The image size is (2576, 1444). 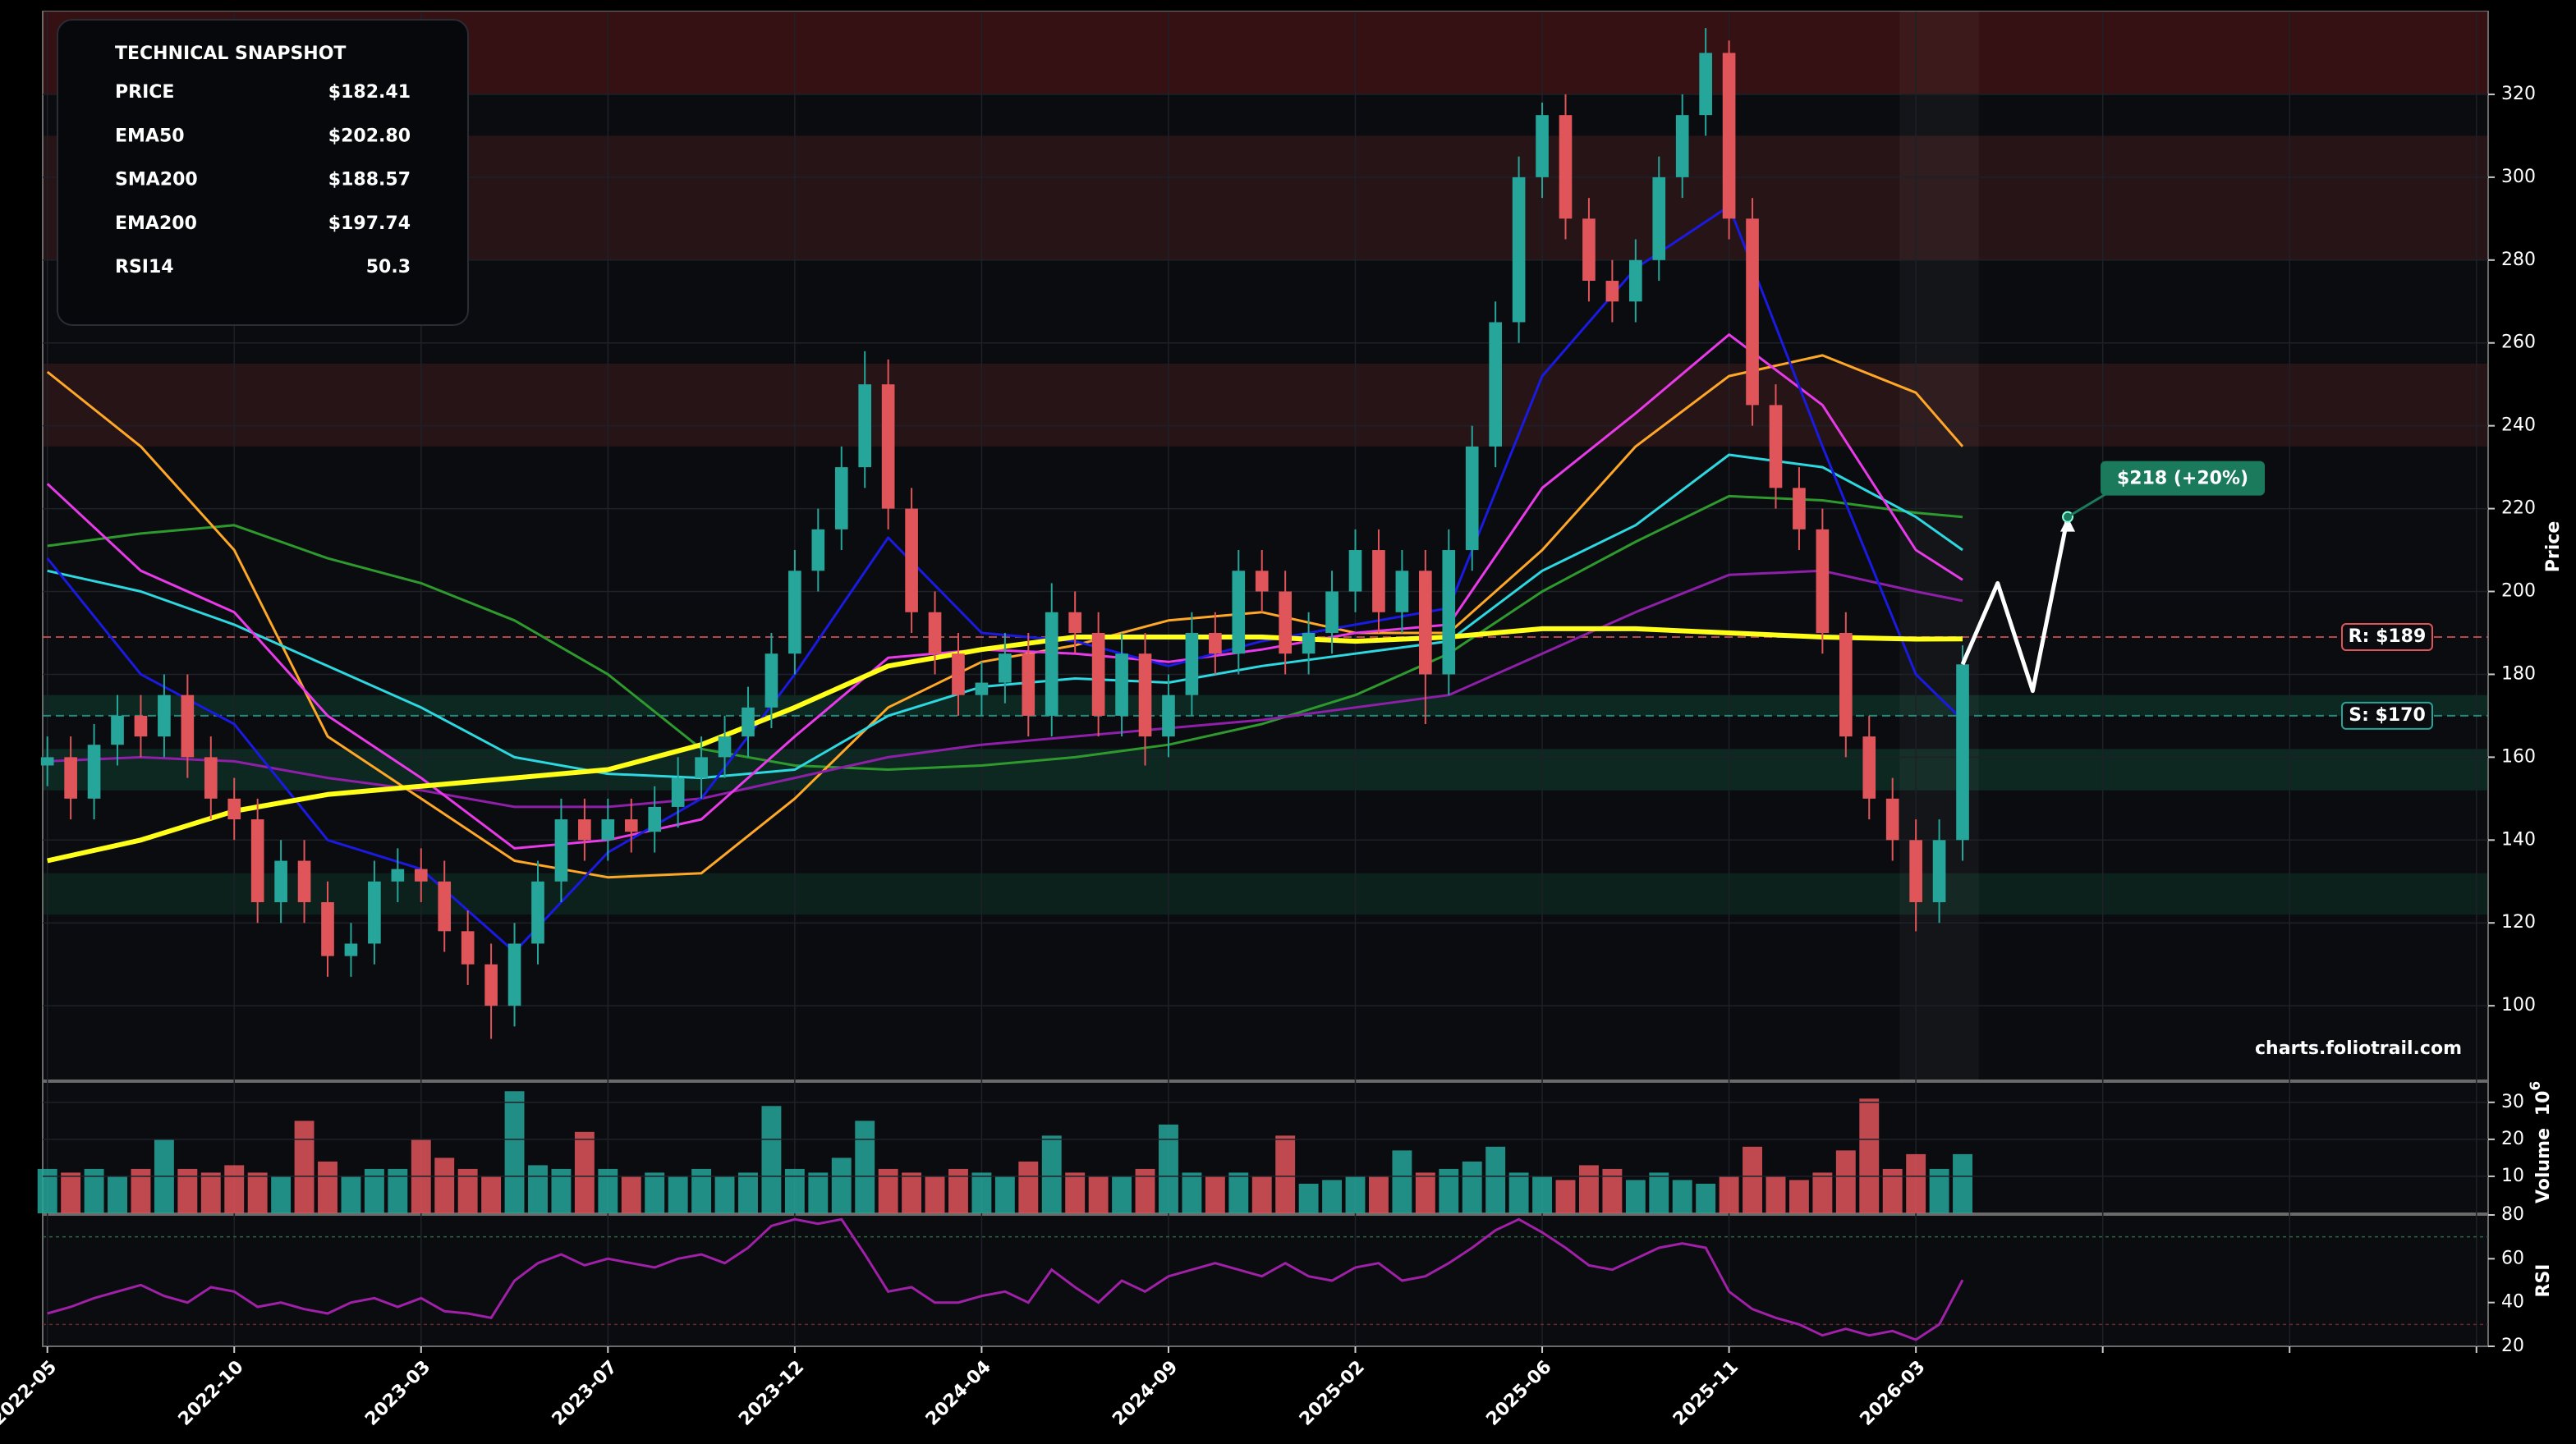 What do you see at coordinates (2512, 1214) in the screenshot?
I see `y-tick-label: 80` at bounding box center [2512, 1214].